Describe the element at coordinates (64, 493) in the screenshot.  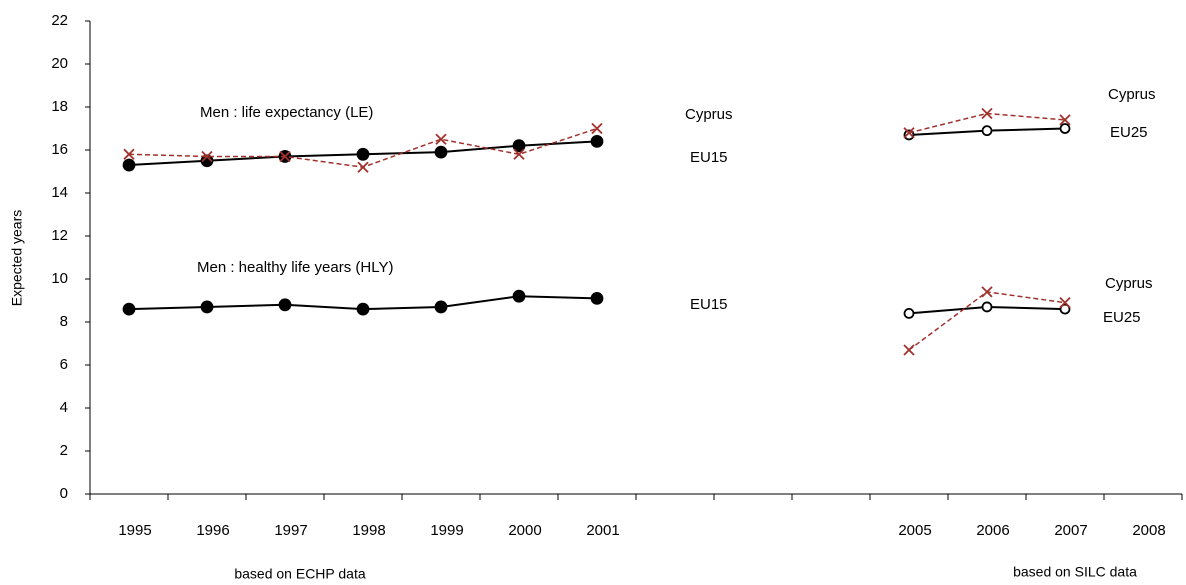
I see `y-tick-label: 0` at that location.